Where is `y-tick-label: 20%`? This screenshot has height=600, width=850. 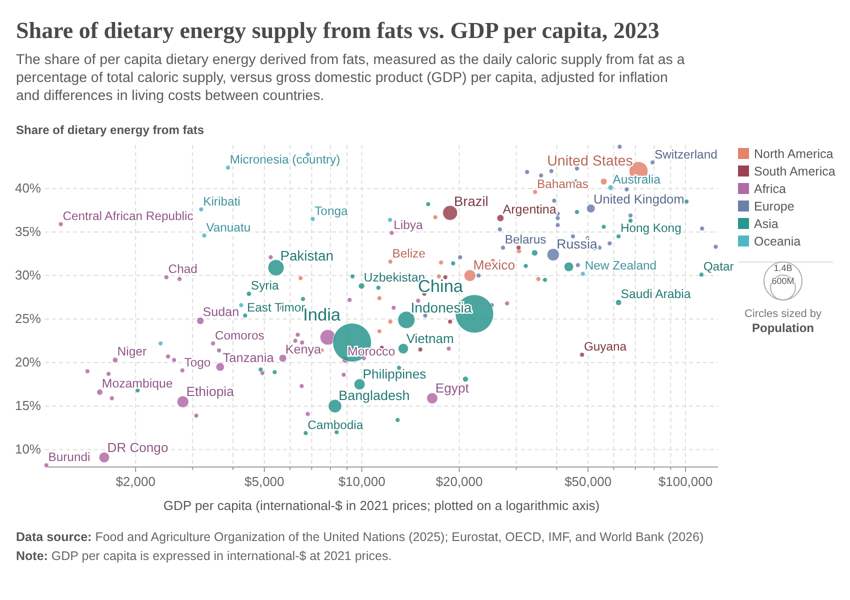
y-tick-label: 20% is located at coordinates (28, 362).